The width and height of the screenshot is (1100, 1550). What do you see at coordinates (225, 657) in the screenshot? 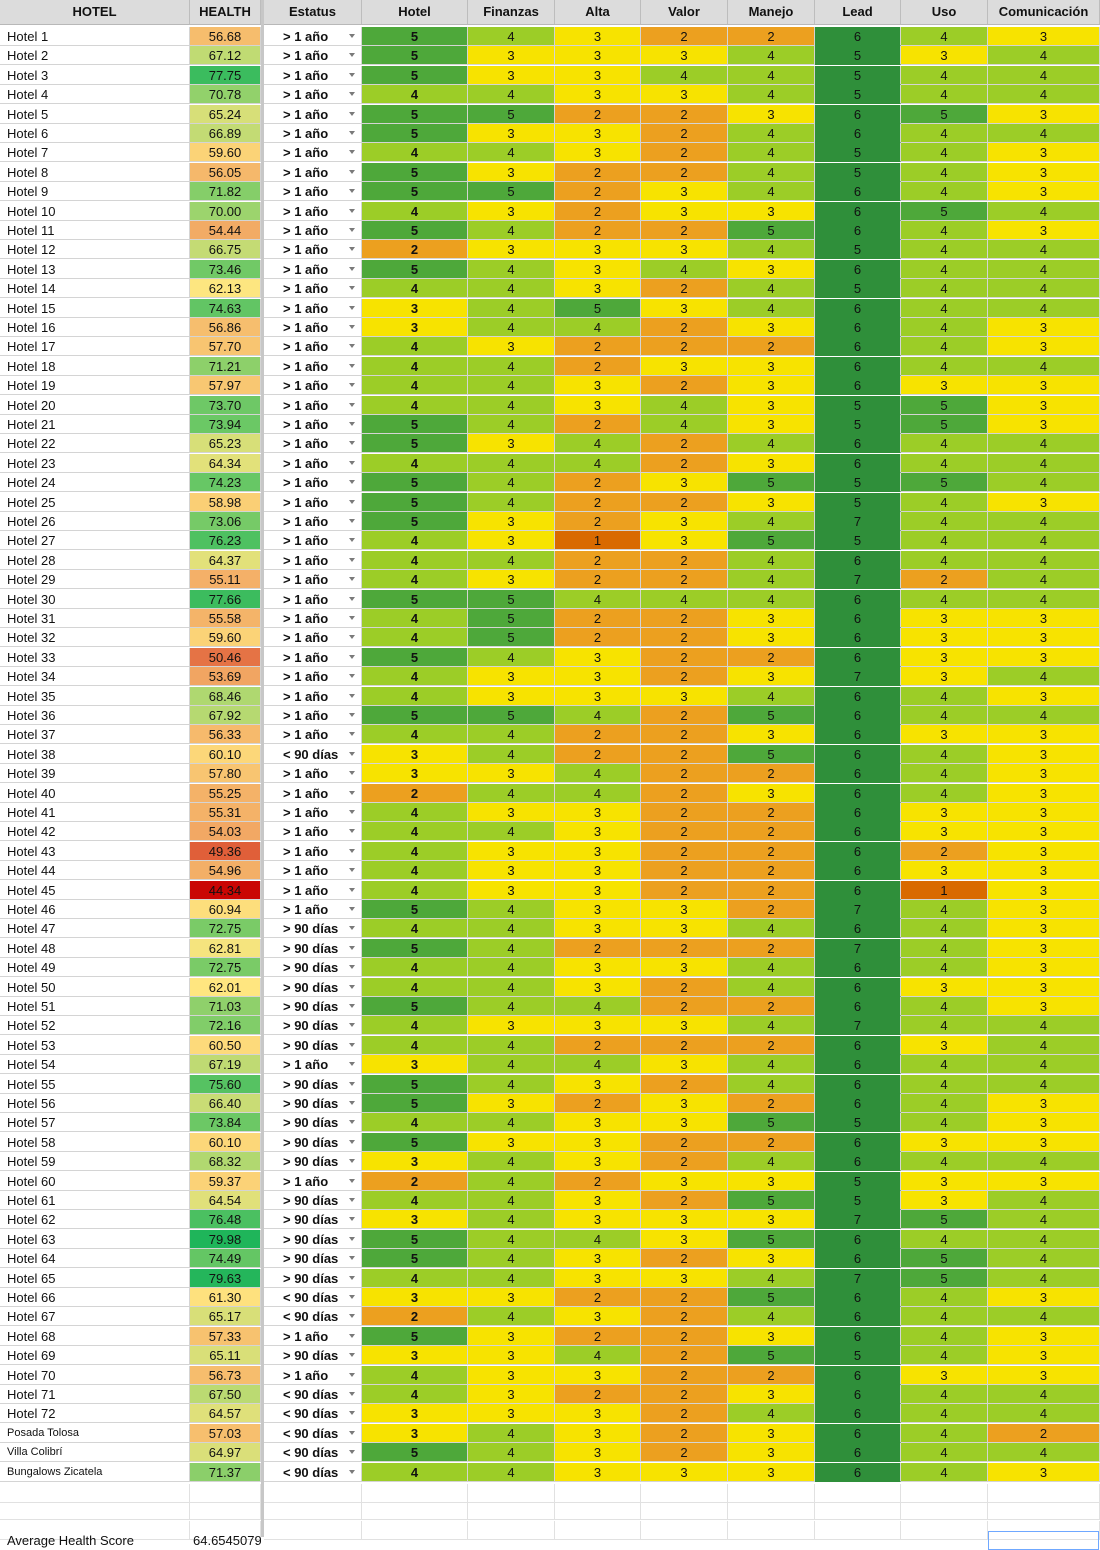
I see `health-score-cell: 50.46` at bounding box center [225, 657].